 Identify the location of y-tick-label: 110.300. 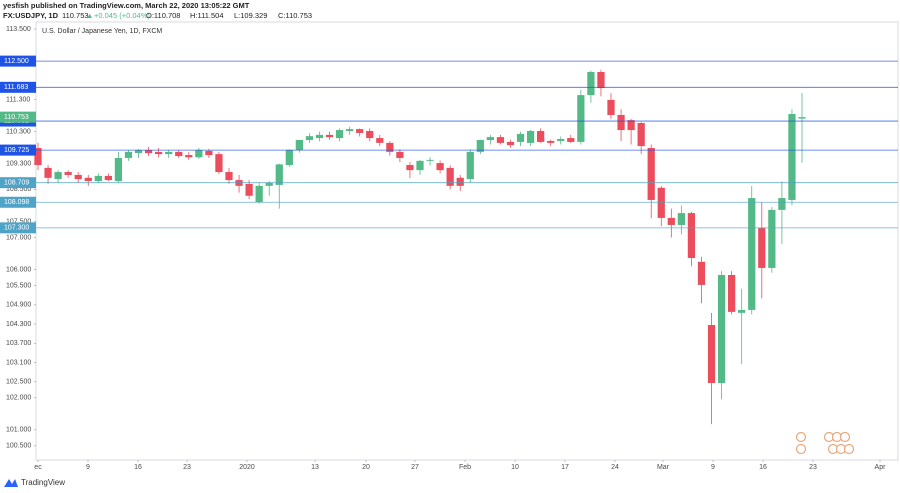
(18, 132).